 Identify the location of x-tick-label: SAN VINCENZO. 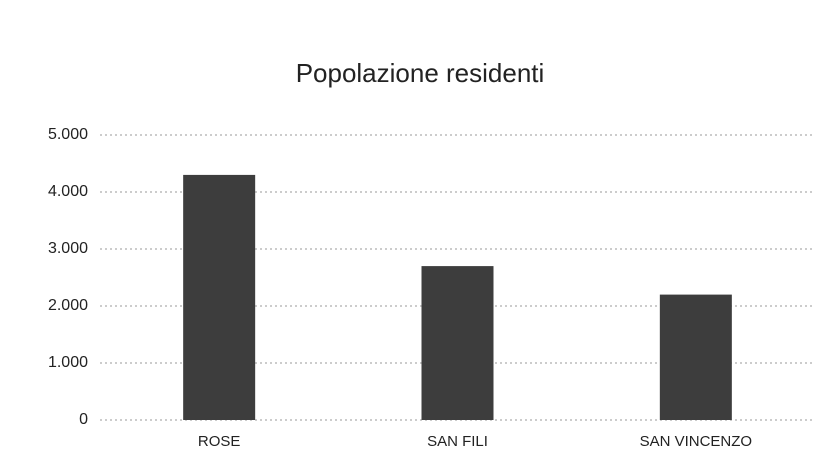
(696, 441).